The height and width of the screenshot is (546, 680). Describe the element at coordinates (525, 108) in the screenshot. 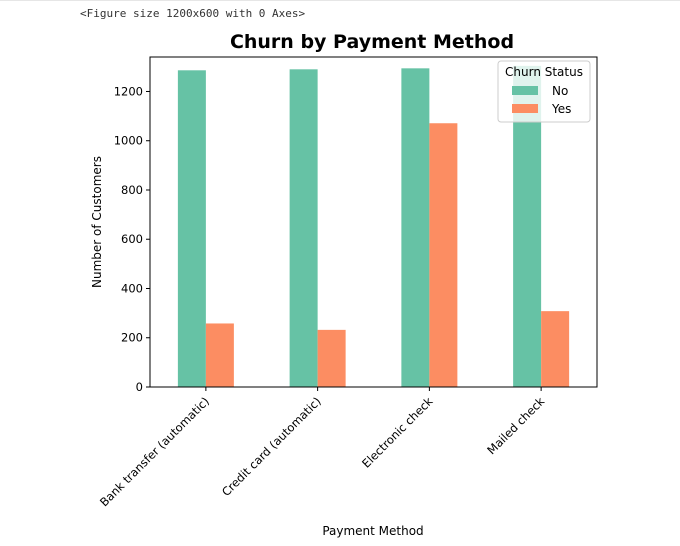

I see `legend-swatch-yes` at that location.